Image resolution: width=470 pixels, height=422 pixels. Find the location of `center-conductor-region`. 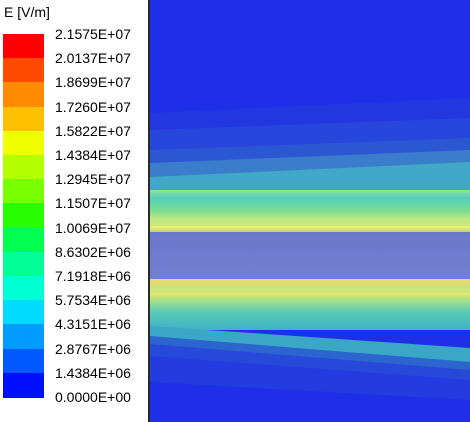

center-conductor-region is located at coordinates (310, 255).